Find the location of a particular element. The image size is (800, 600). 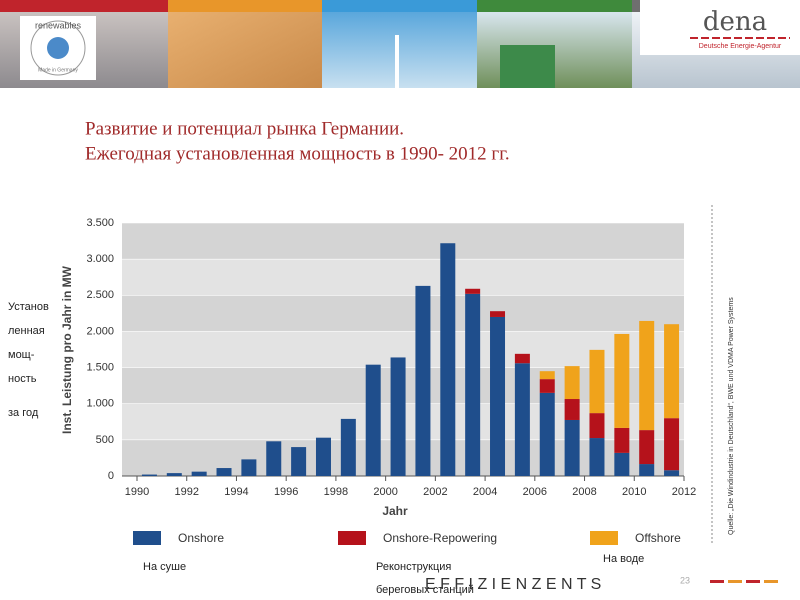

annotation: Установ is located at coordinates (28, 307).